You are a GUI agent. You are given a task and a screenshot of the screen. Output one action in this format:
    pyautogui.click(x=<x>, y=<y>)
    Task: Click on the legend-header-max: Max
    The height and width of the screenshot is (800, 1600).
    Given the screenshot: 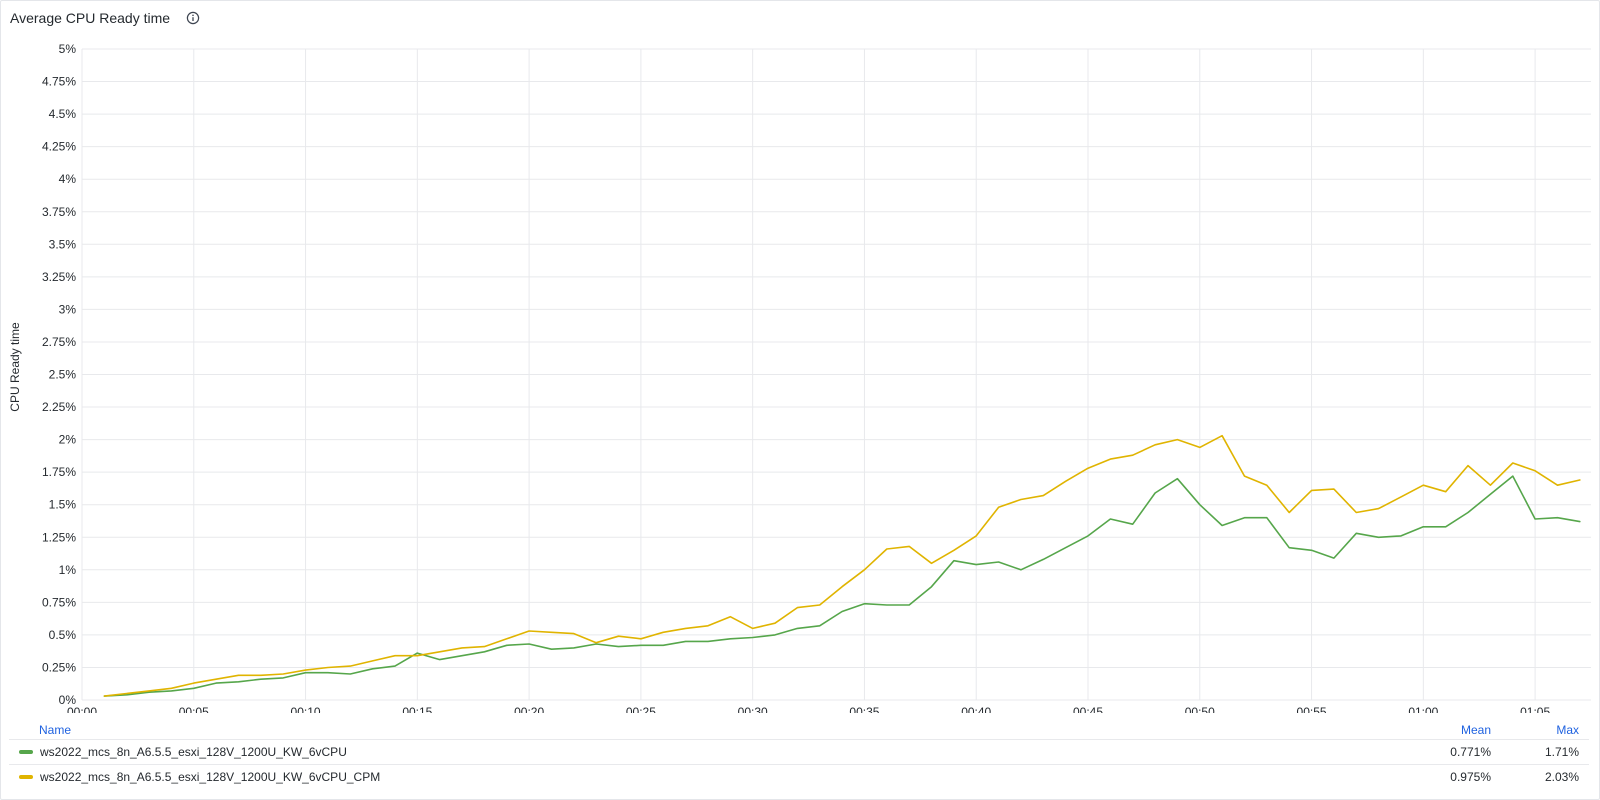 What is the action you would take?
    pyautogui.click(x=1567, y=730)
    